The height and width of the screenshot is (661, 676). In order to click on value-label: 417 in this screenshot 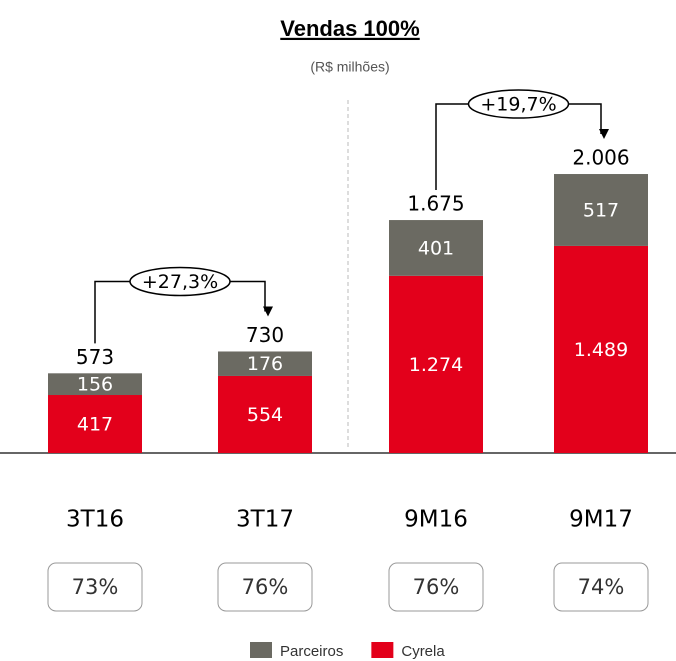, I will do `click(95, 425)`.